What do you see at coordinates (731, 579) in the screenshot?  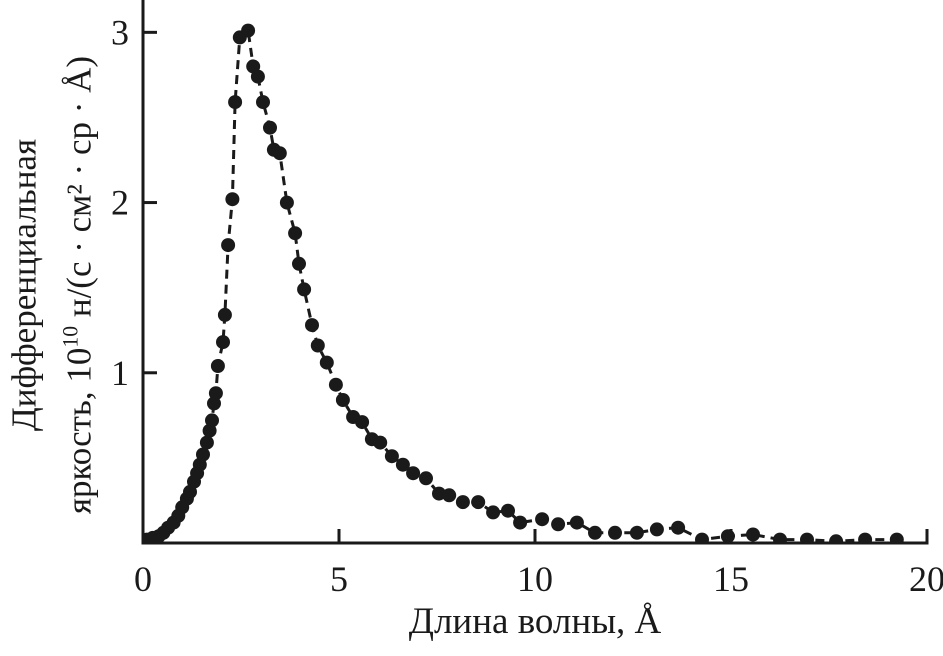 I see `x-tick-label-15: 15` at bounding box center [731, 579].